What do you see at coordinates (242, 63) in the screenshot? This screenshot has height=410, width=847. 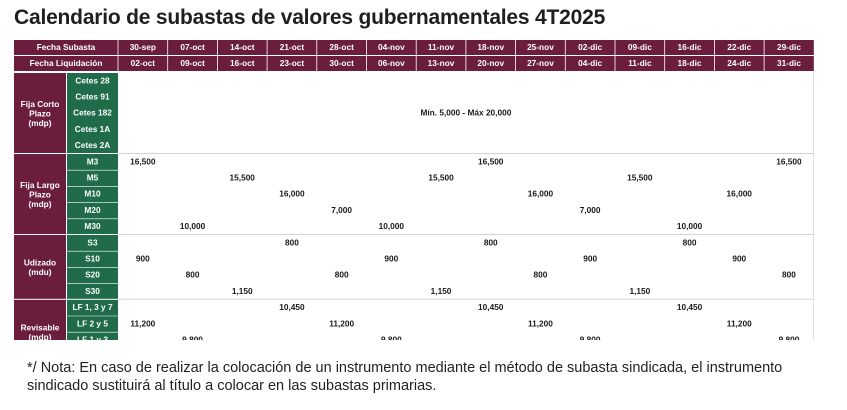 I see `header-date: 16-oct` at bounding box center [242, 63].